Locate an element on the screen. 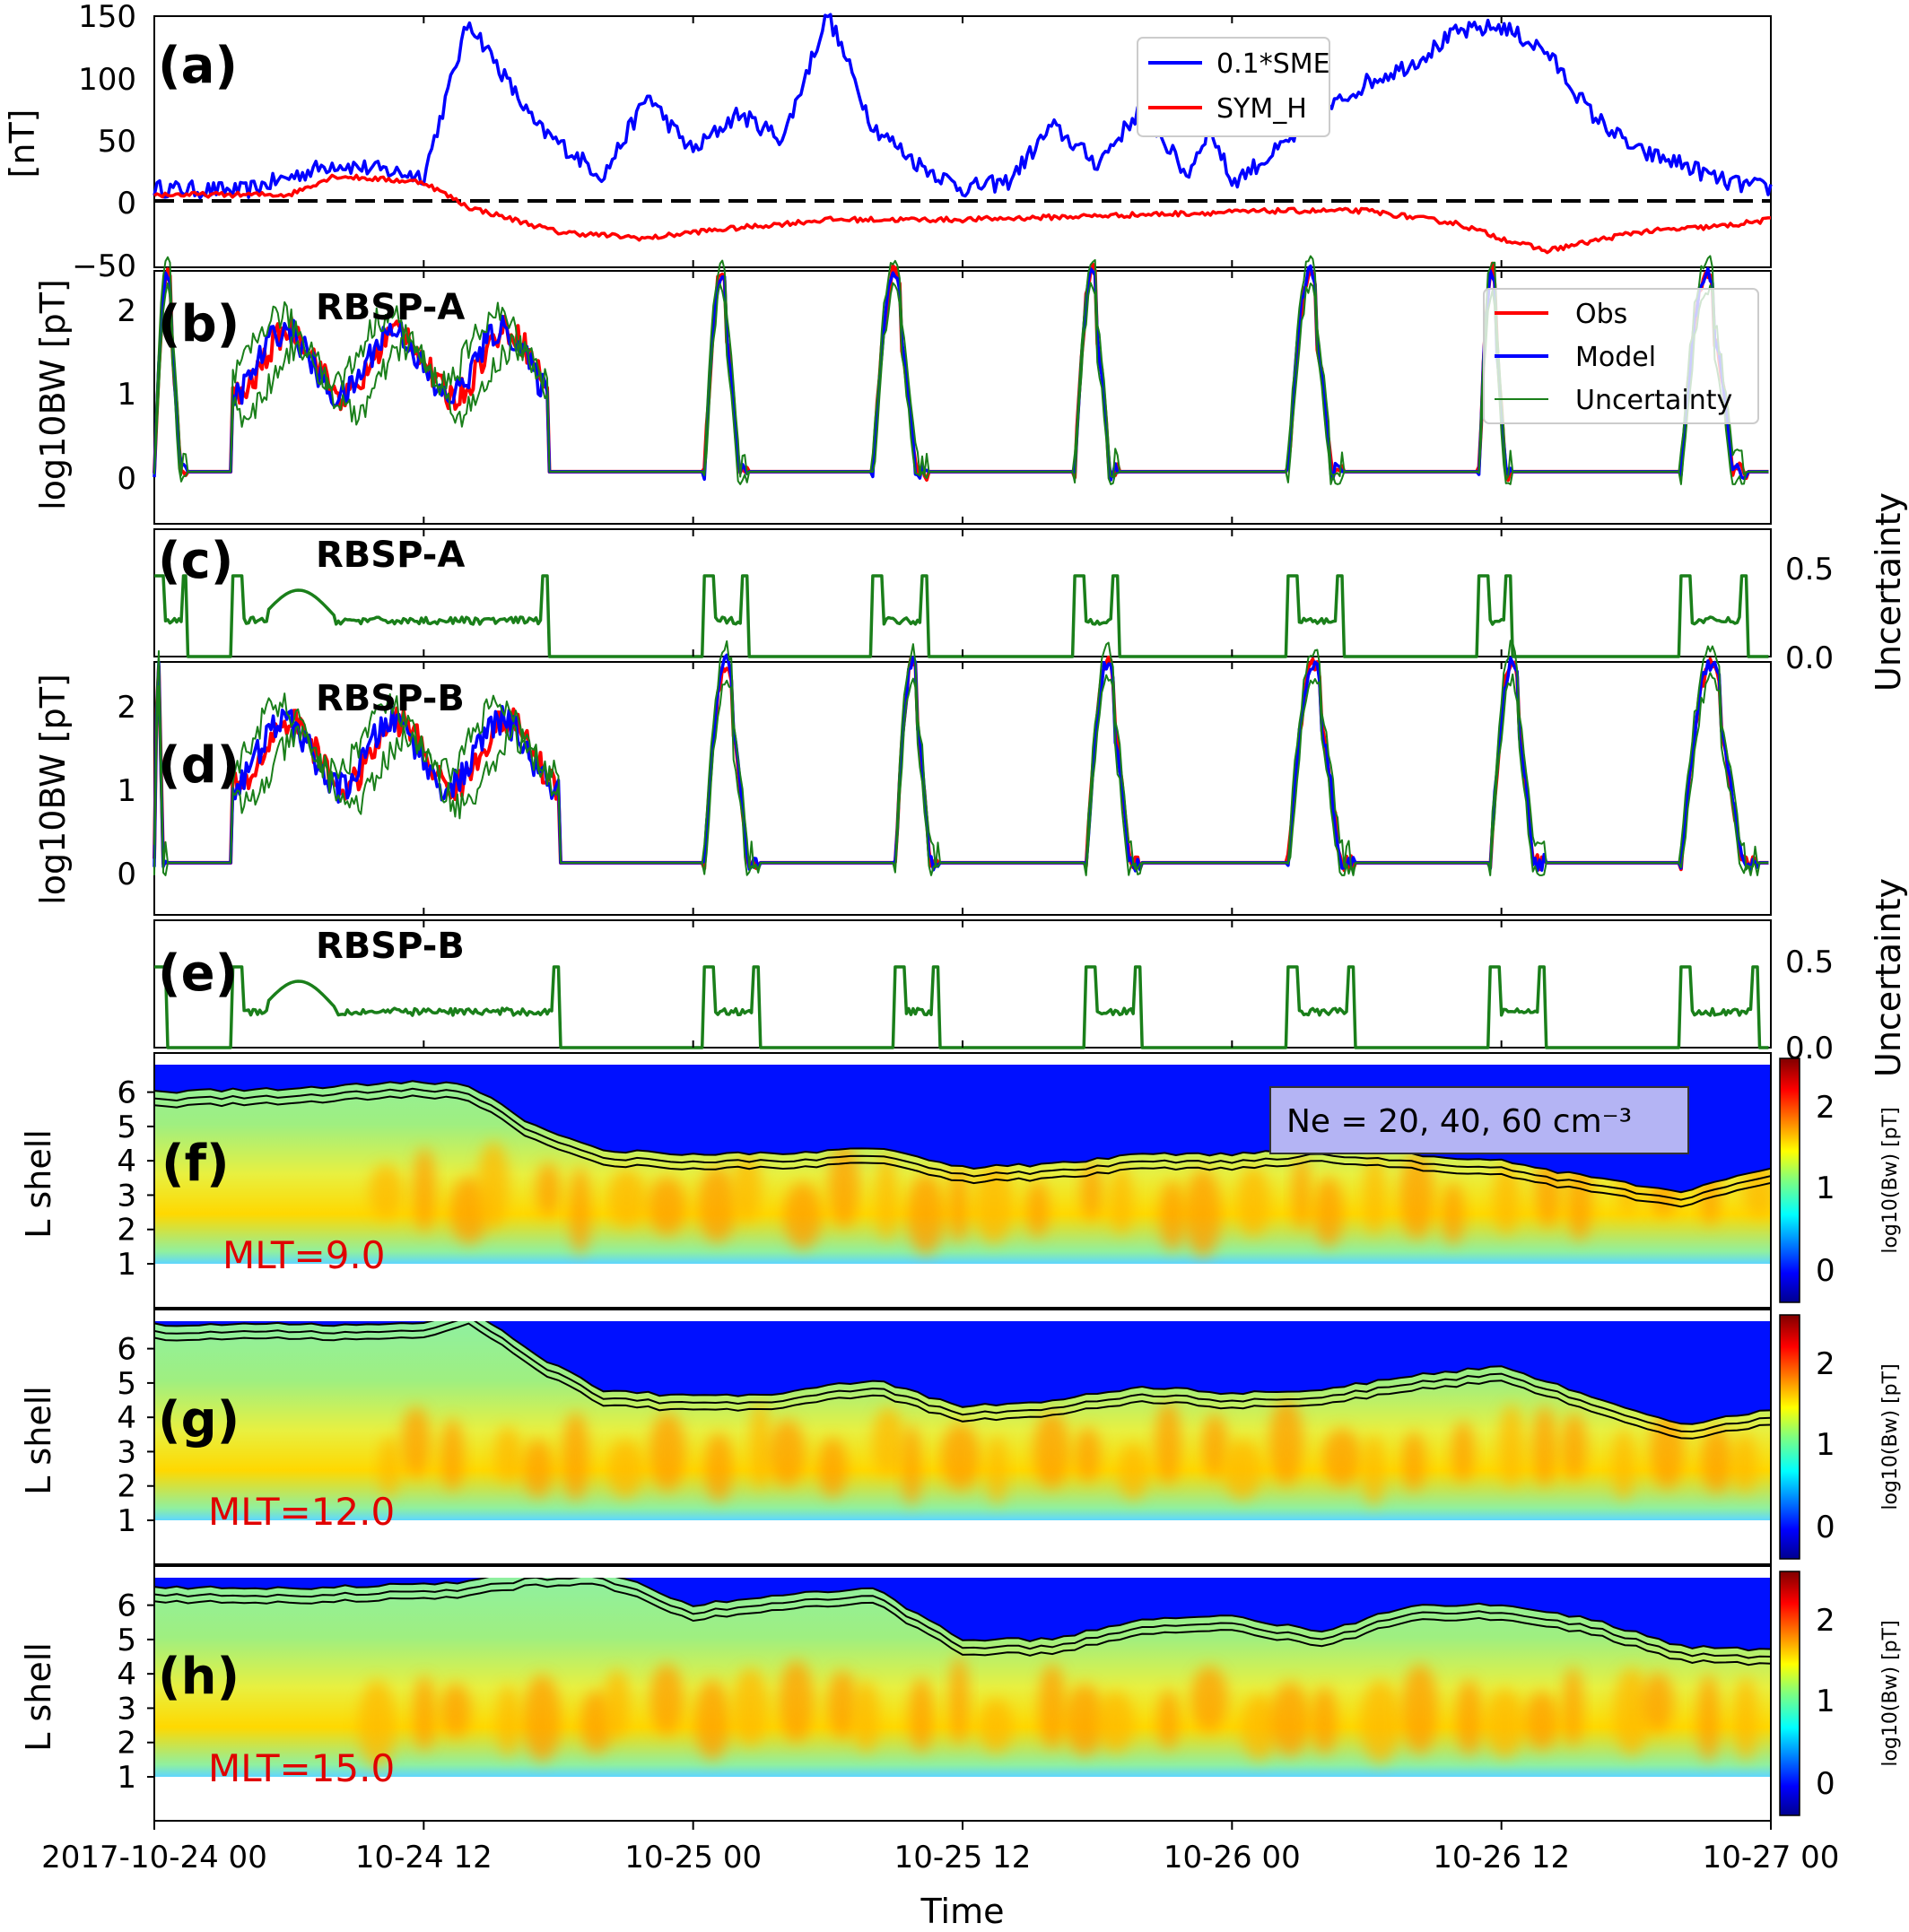 Image resolution: width=1909 pixels, height=1932 pixels. panel-e: (e) RBSP-B 0.5 0.0 Uncertainty is located at coordinates (1030, 977).